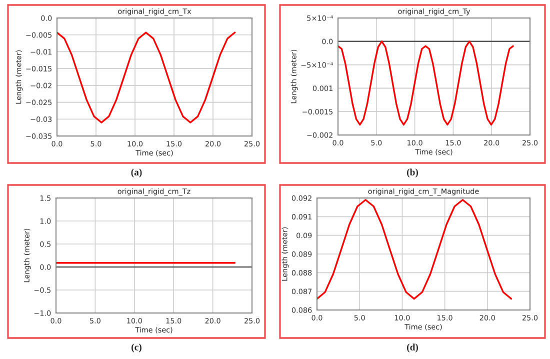 The height and width of the screenshot is (359, 550). Describe the element at coordinates (412, 348) in the screenshot. I see `text: (d)` at that location.